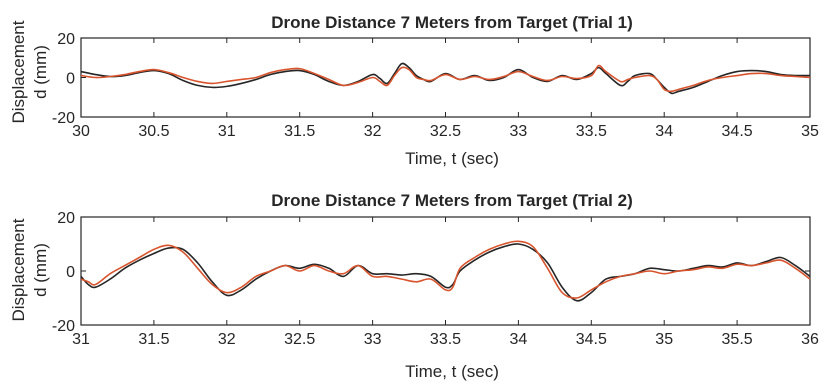  What do you see at coordinates (81, 131) in the screenshot?
I see `x-tick-label: 30` at bounding box center [81, 131].